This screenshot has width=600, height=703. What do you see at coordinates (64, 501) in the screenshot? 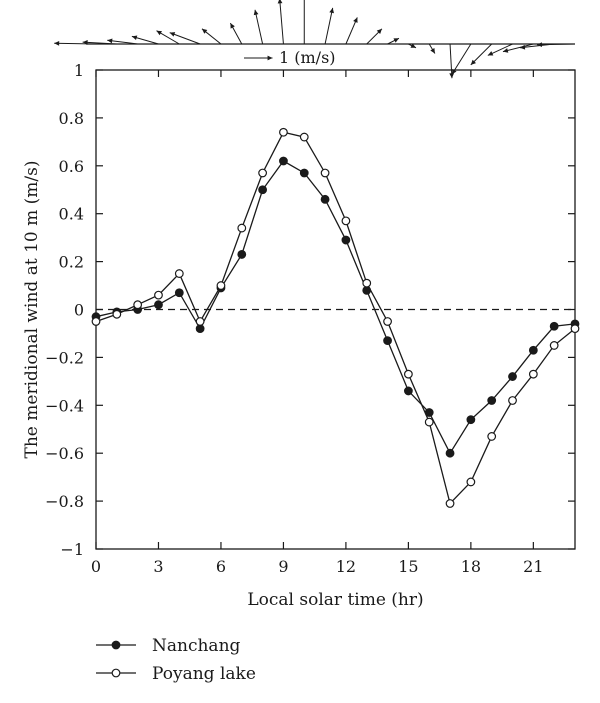
I see `y-tick-label: −0.8` at bounding box center [64, 501].